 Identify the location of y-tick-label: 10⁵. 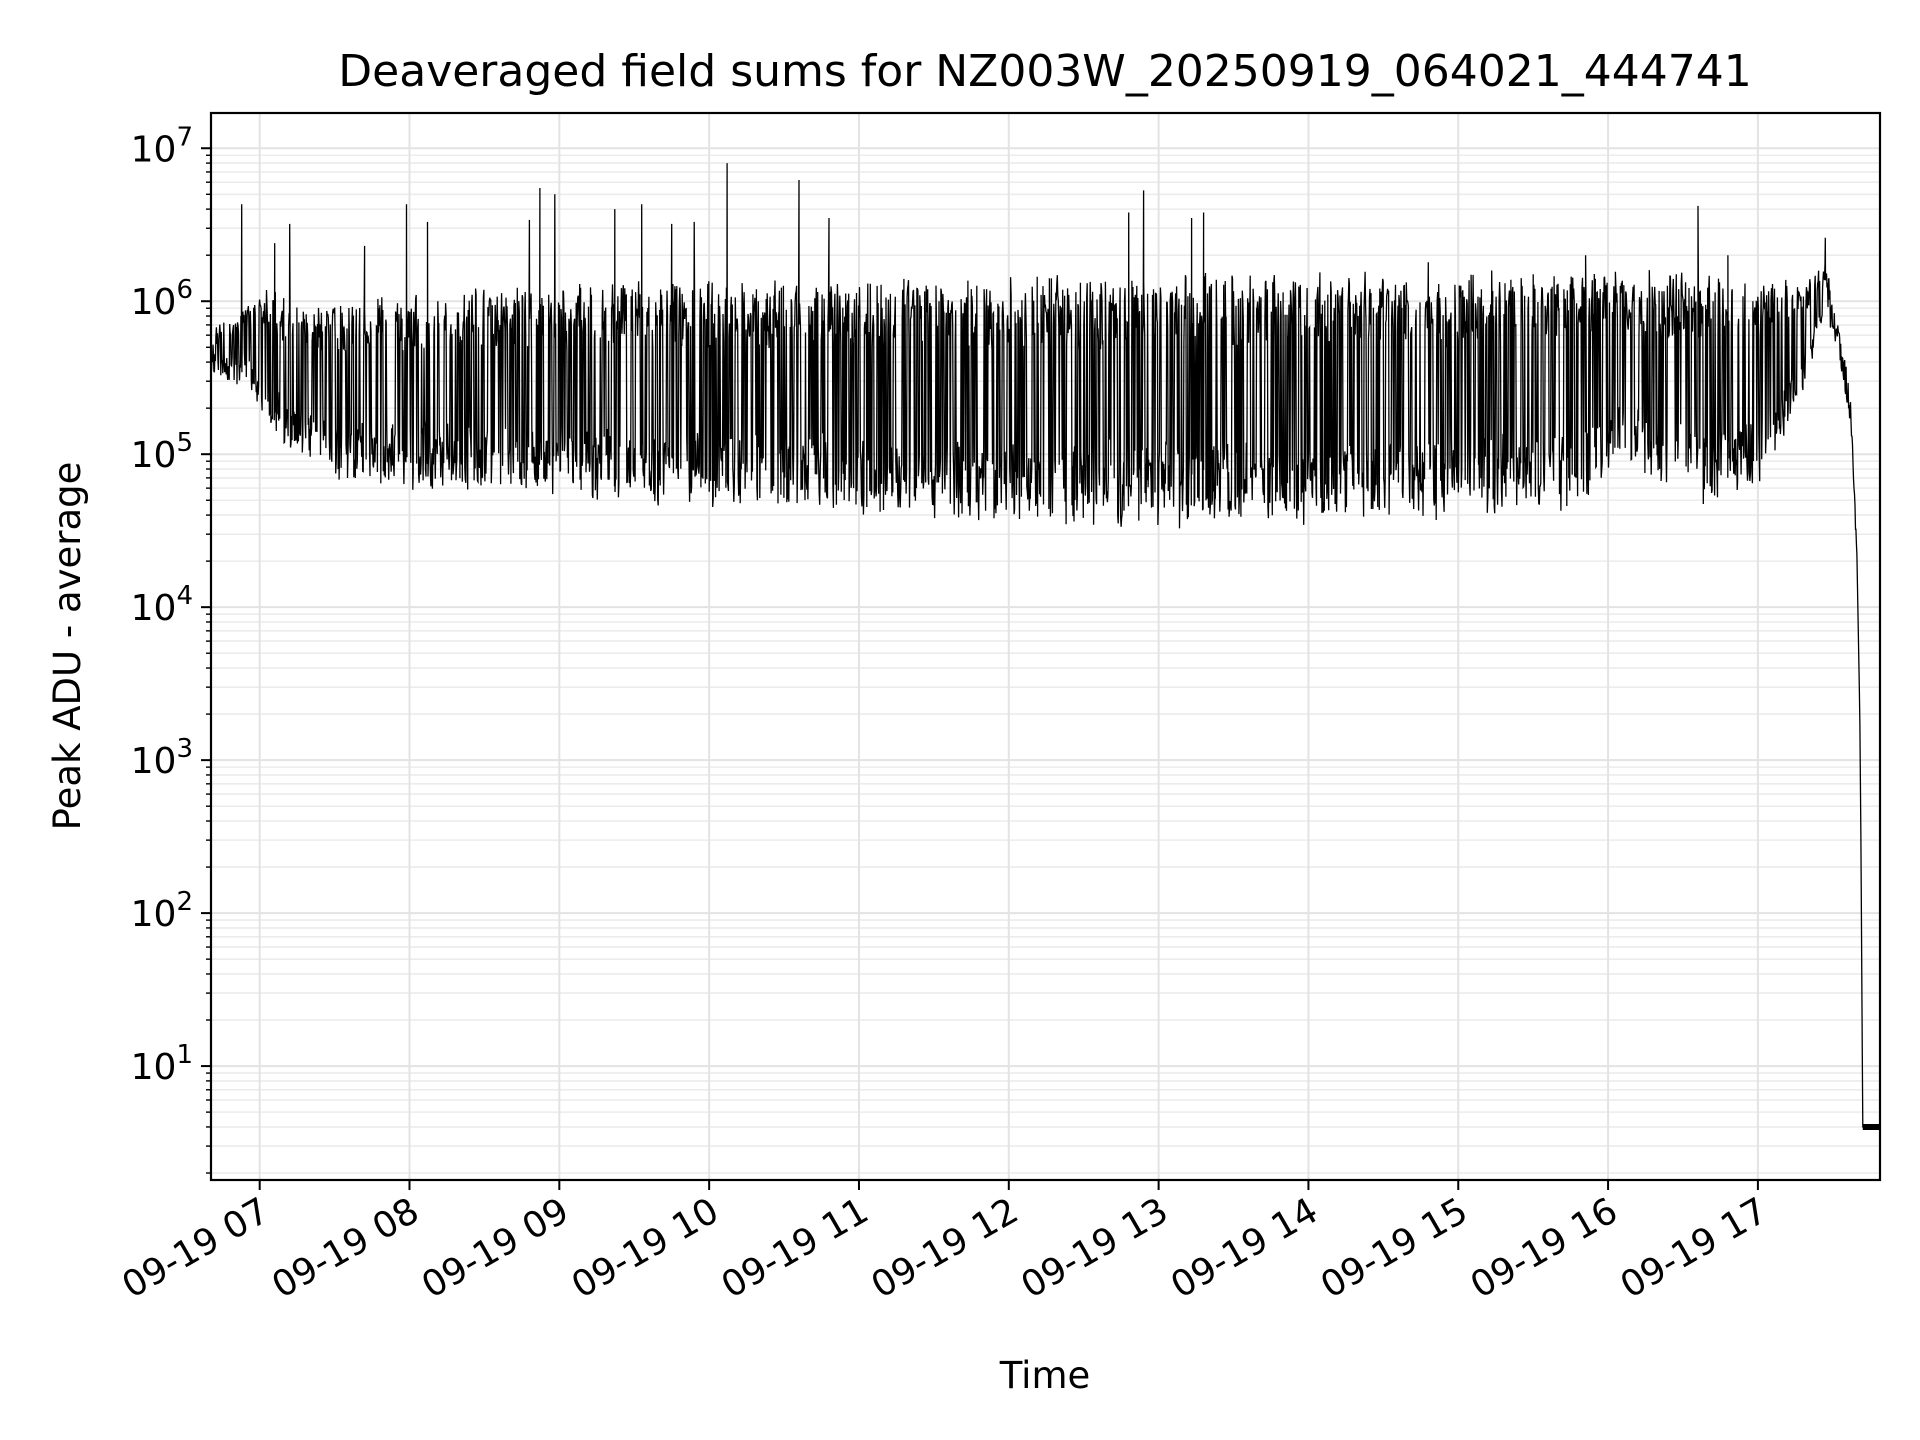
(162, 452).